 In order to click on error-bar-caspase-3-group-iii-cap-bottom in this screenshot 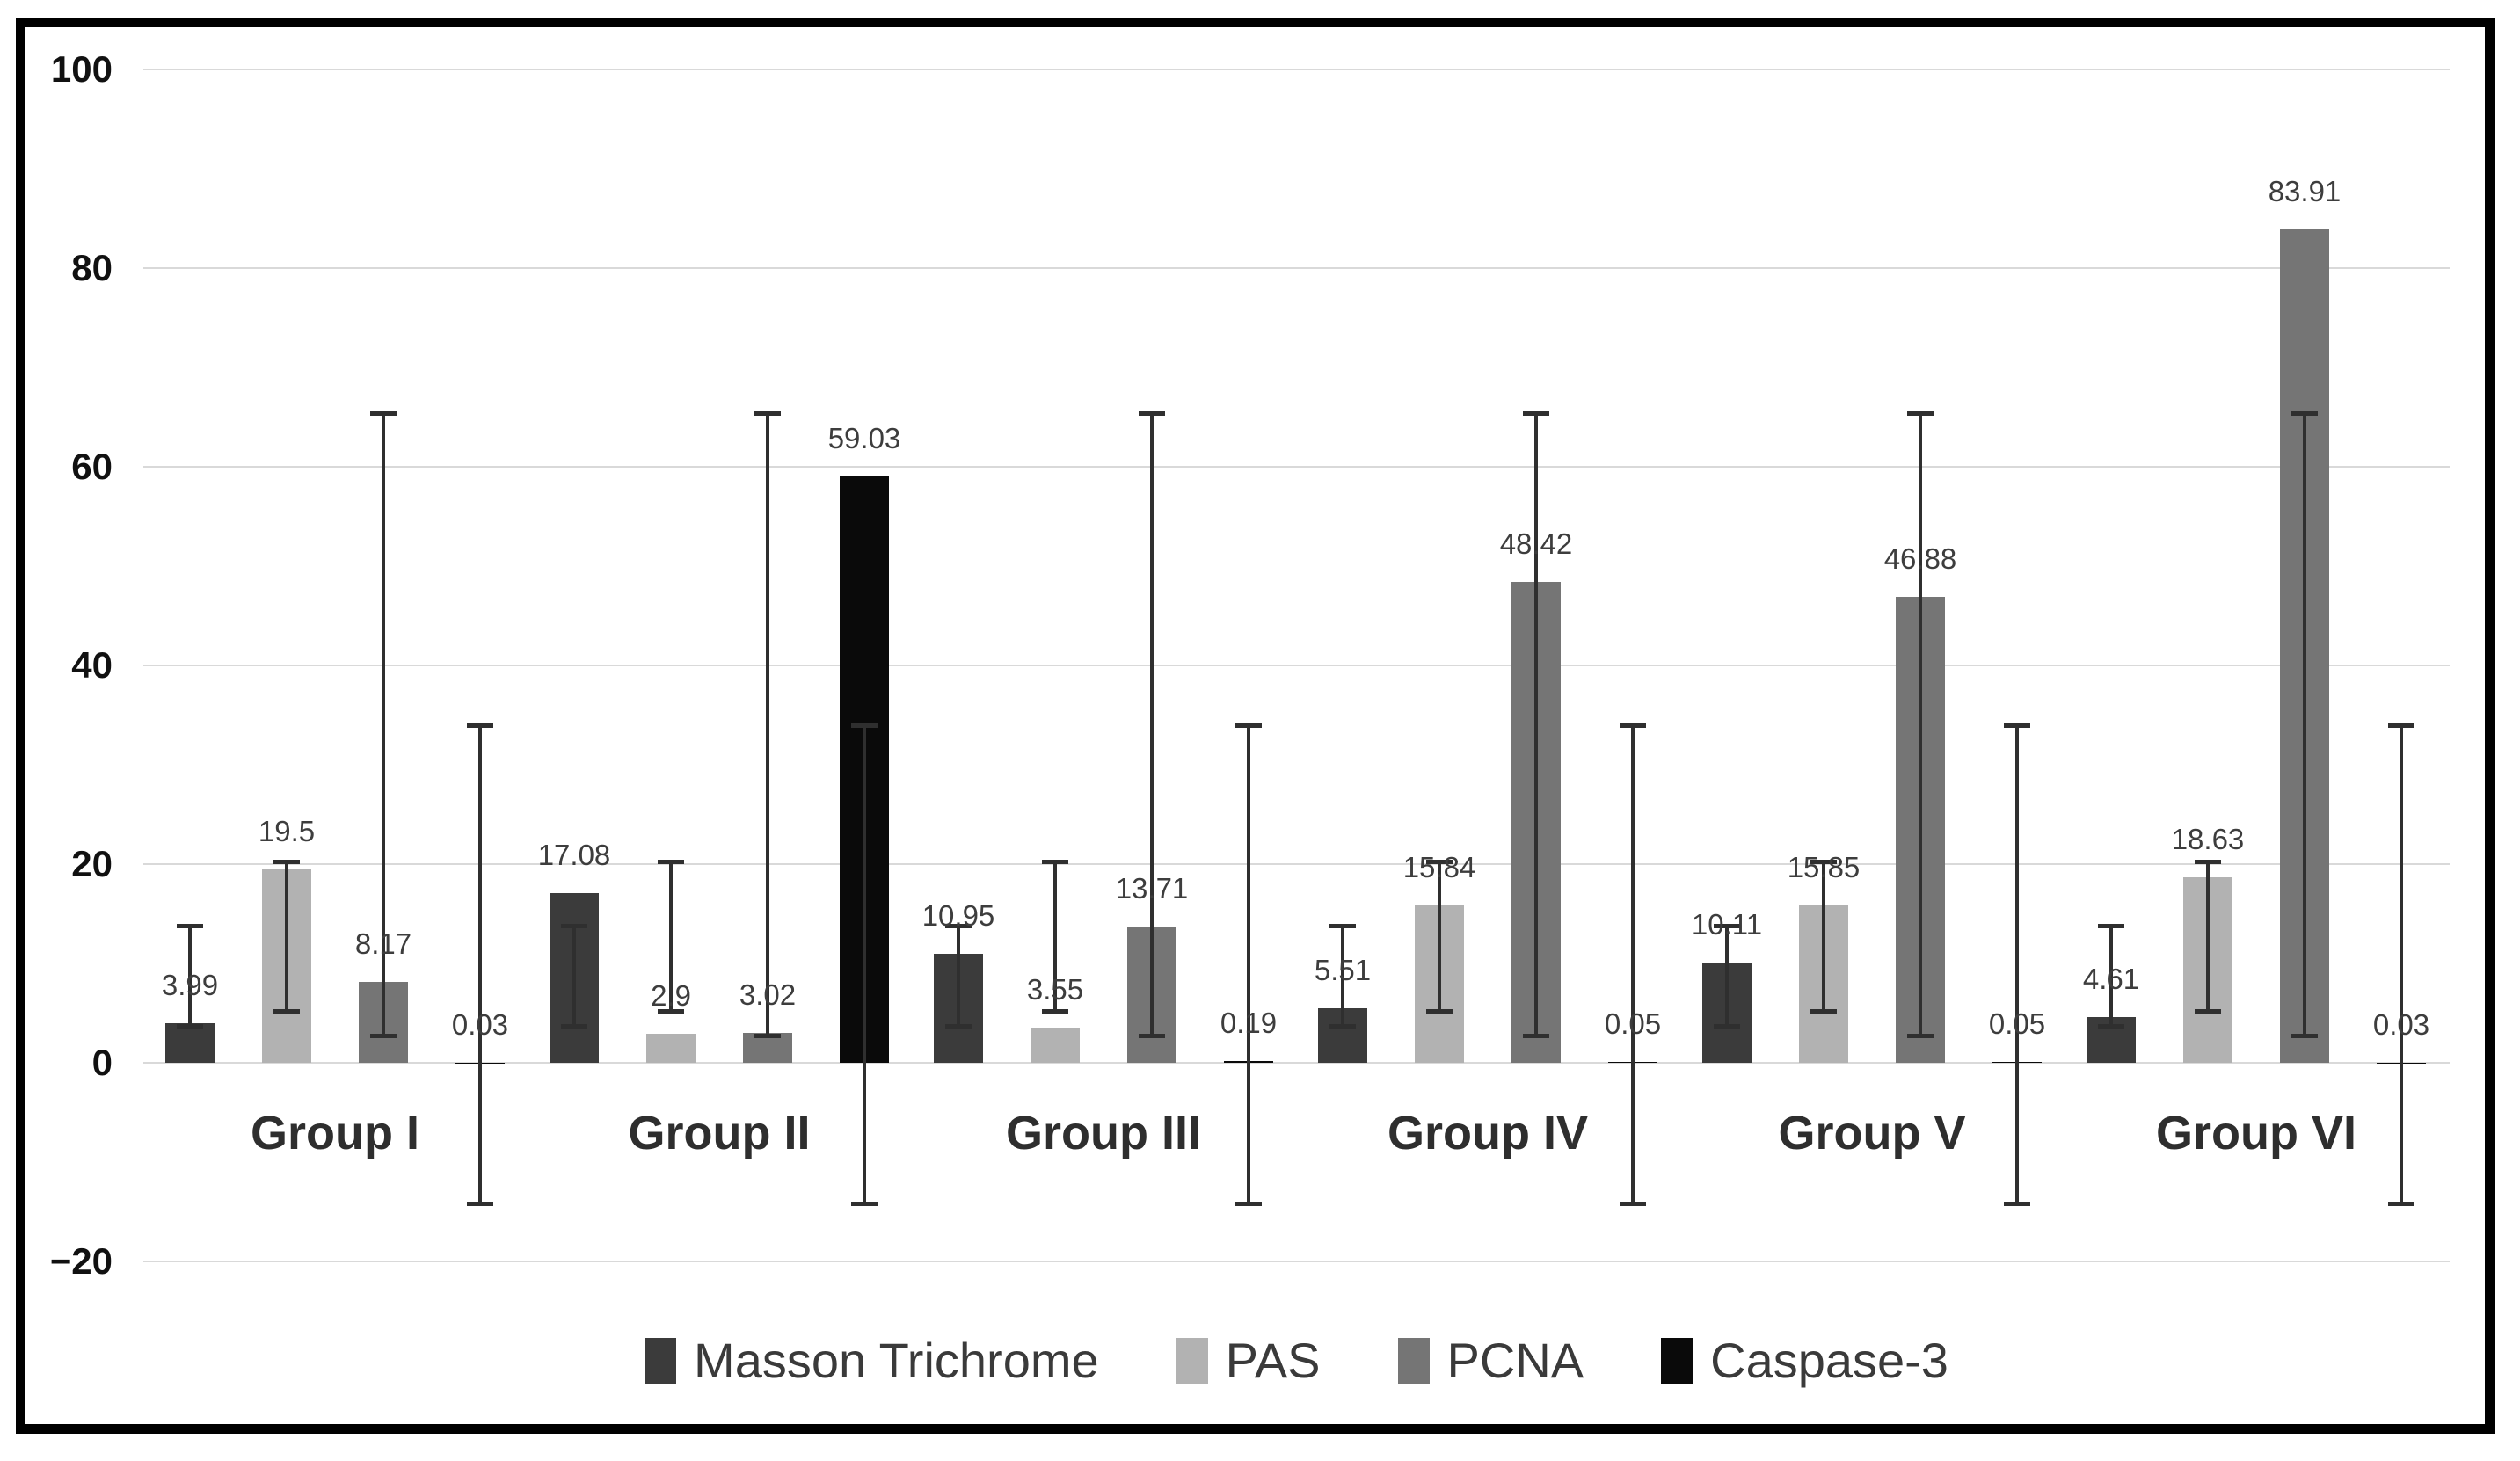, I will do `click(1248, 1203)`.